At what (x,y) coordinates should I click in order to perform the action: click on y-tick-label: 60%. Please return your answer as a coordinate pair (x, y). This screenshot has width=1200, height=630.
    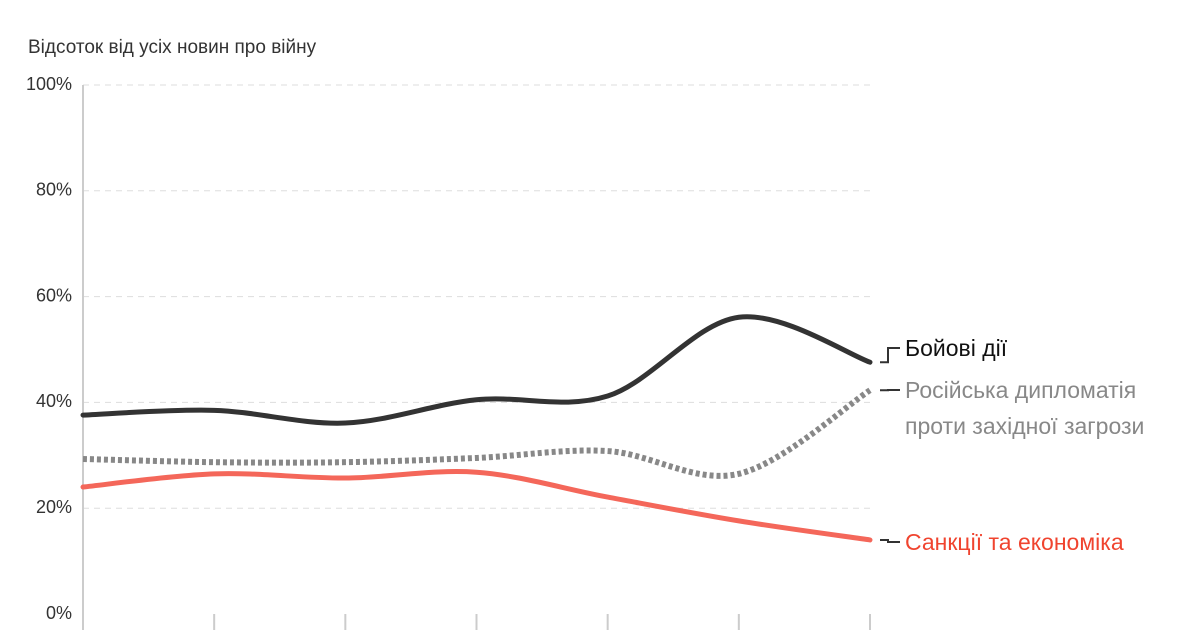
    Looking at the image, I should click on (54, 295).